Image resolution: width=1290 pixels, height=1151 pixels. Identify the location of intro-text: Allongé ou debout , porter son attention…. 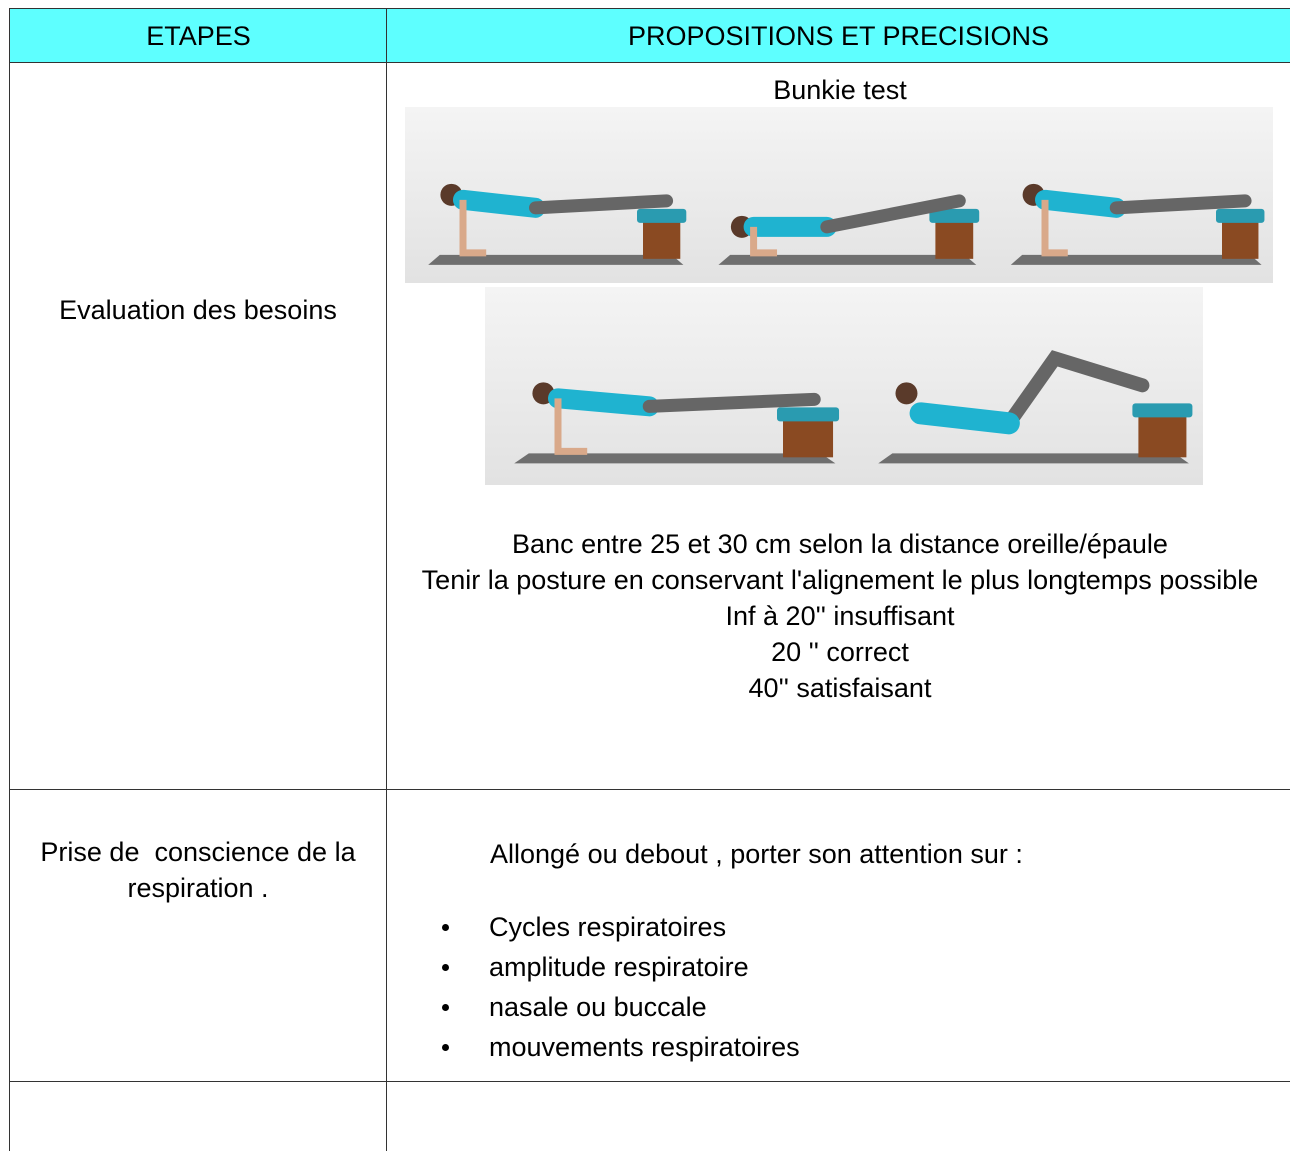
(756, 854).